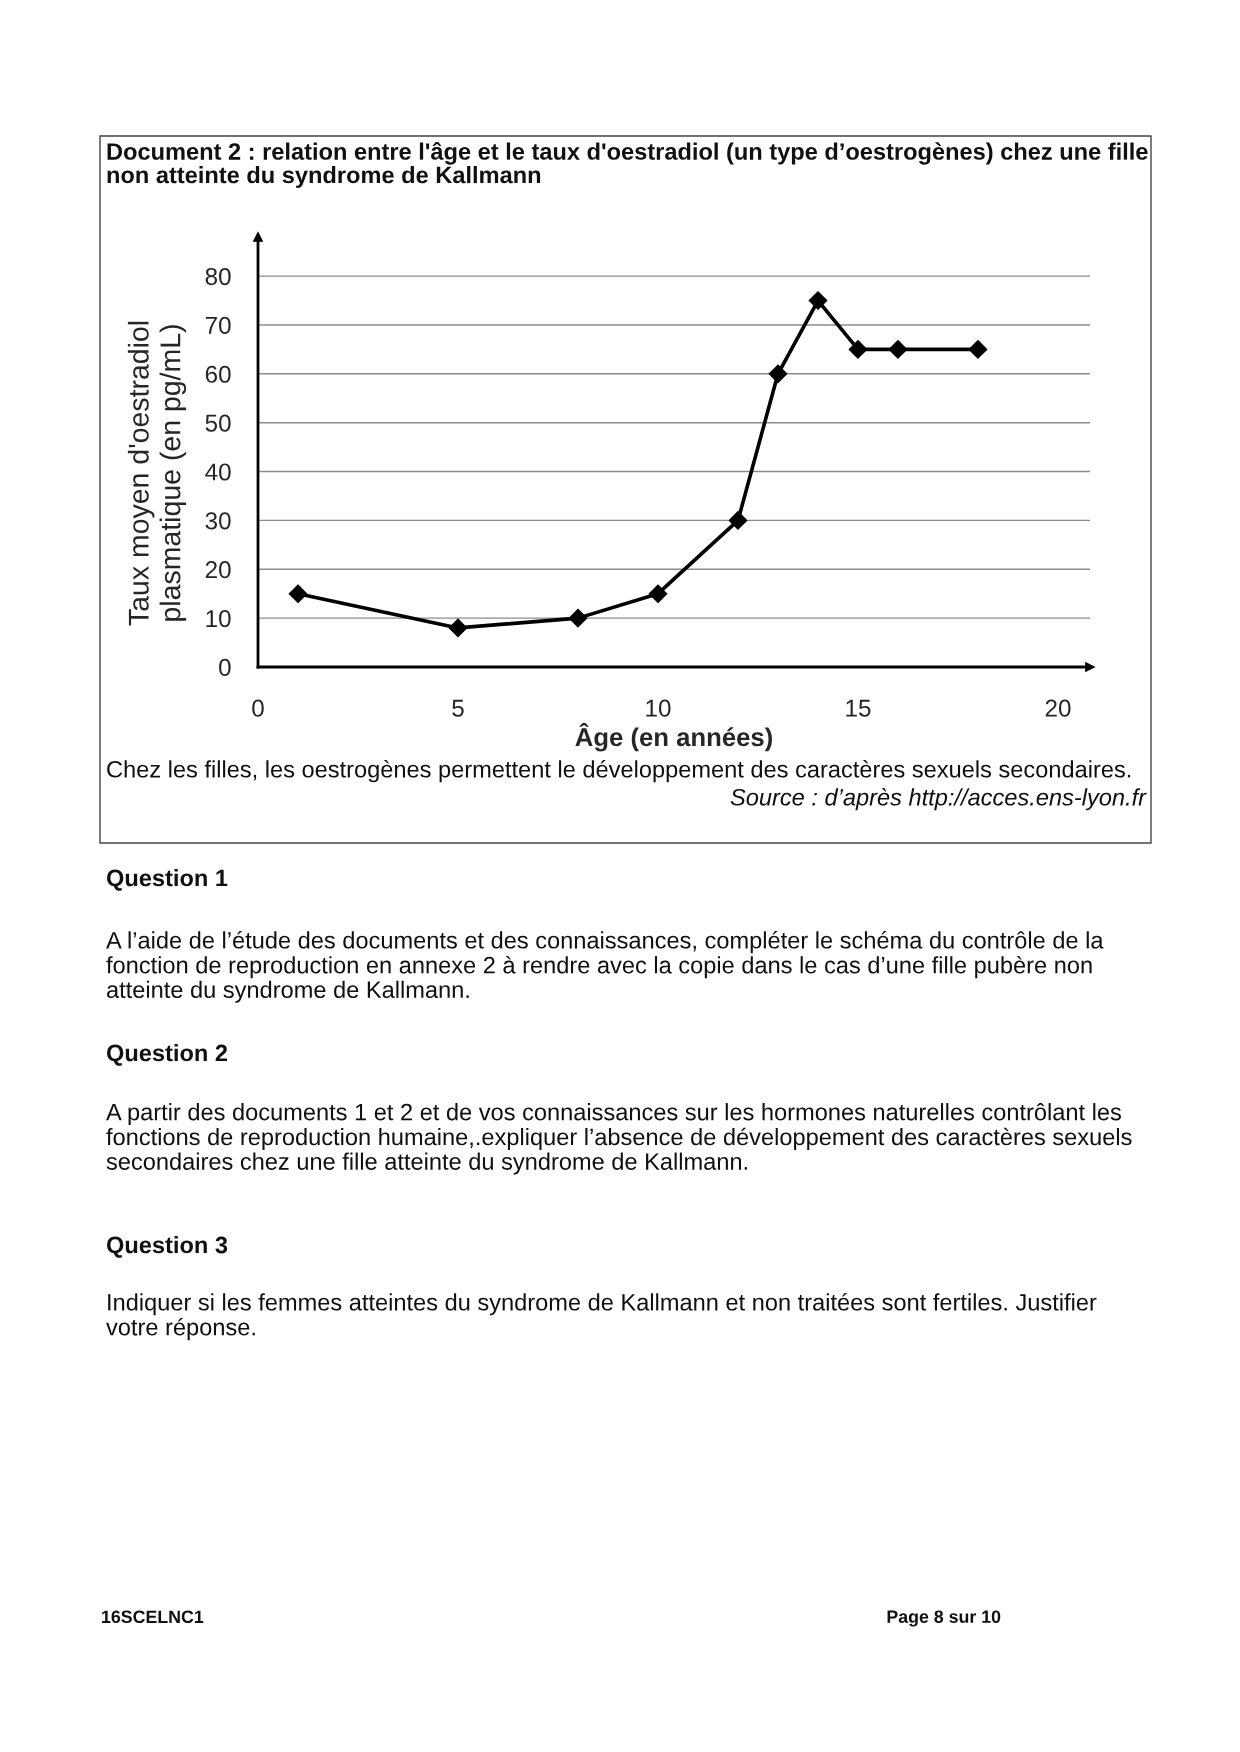 This screenshot has width=1240, height=1752. I want to click on text: Question 1, so click(167, 880).